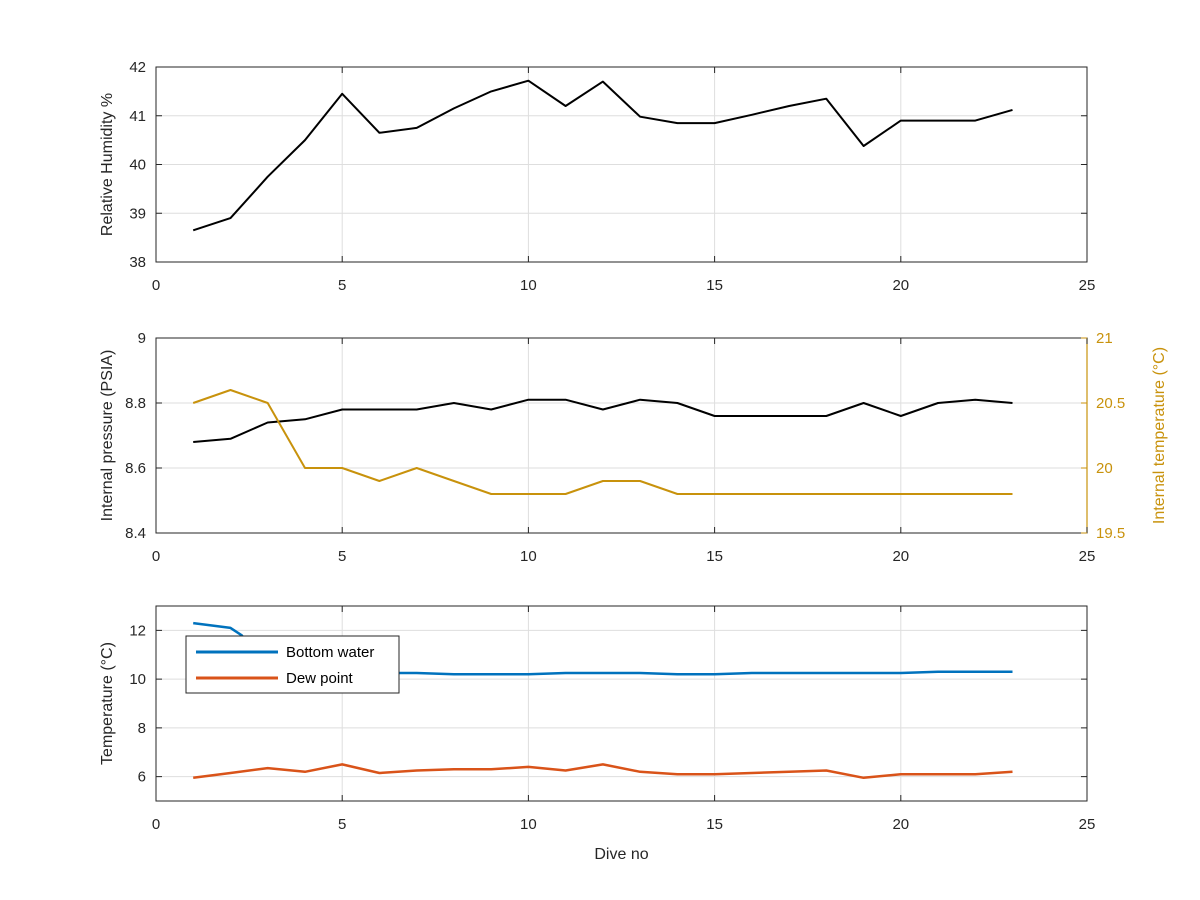 The height and width of the screenshot is (900, 1200). What do you see at coordinates (135, 468) in the screenshot?
I see `y-tick-label: 8.6` at bounding box center [135, 468].